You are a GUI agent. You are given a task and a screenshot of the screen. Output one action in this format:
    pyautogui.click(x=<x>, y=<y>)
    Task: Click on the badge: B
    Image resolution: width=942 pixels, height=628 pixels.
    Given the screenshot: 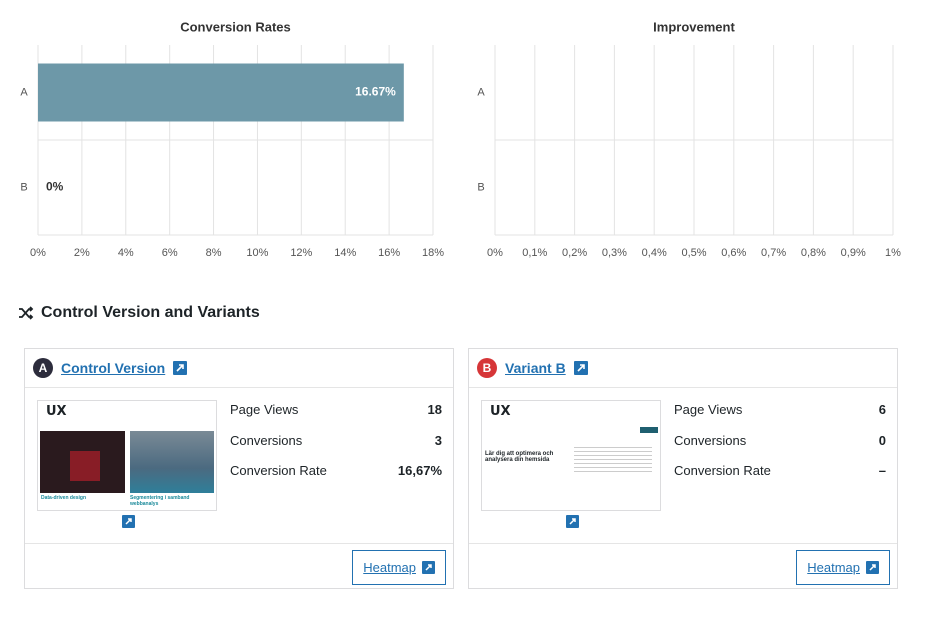 What is the action you would take?
    pyautogui.click(x=487, y=368)
    